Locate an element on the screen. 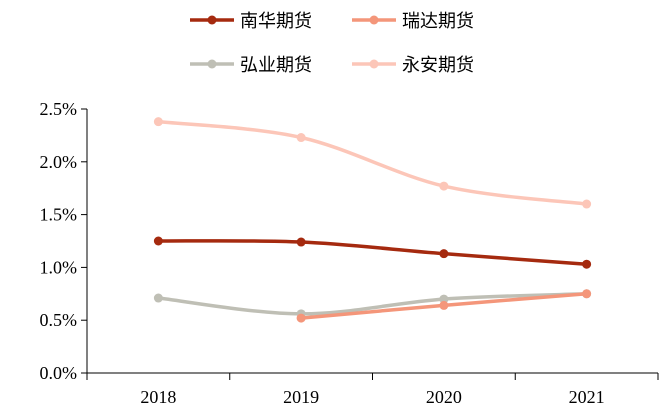  legend-item: 瑞达期货 is located at coordinates (413, 21).